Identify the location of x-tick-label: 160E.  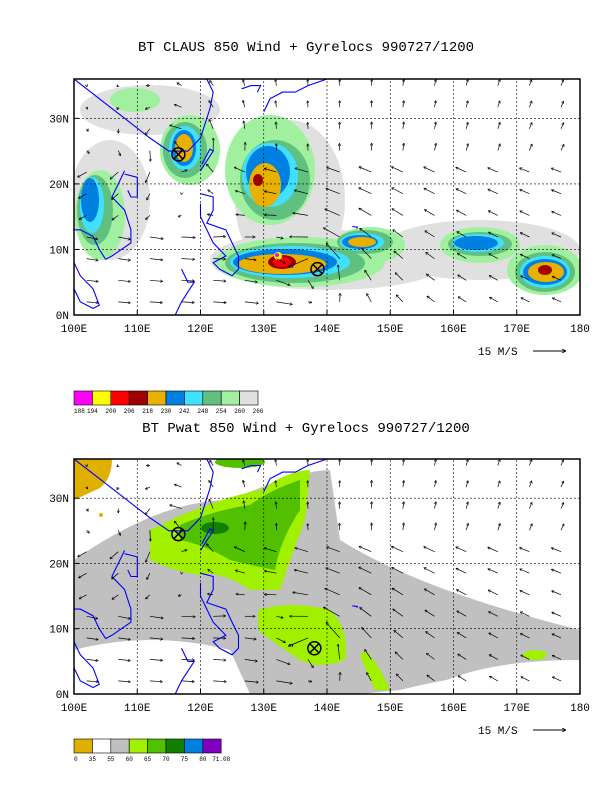
(453, 709).